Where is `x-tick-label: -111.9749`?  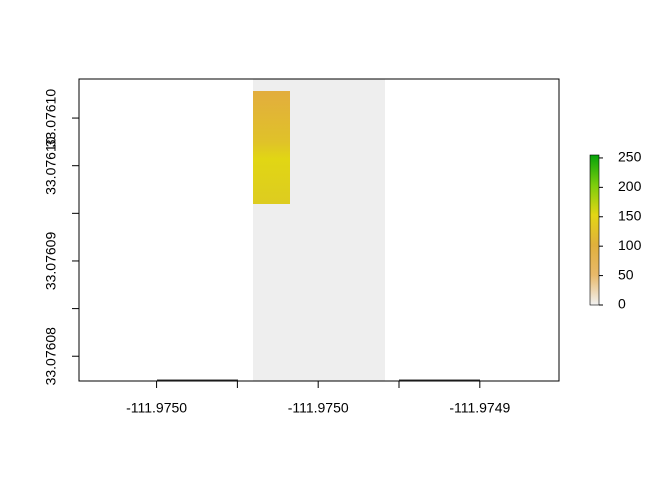
x-tick-label: -111.9749 is located at coordinates (479, 408).